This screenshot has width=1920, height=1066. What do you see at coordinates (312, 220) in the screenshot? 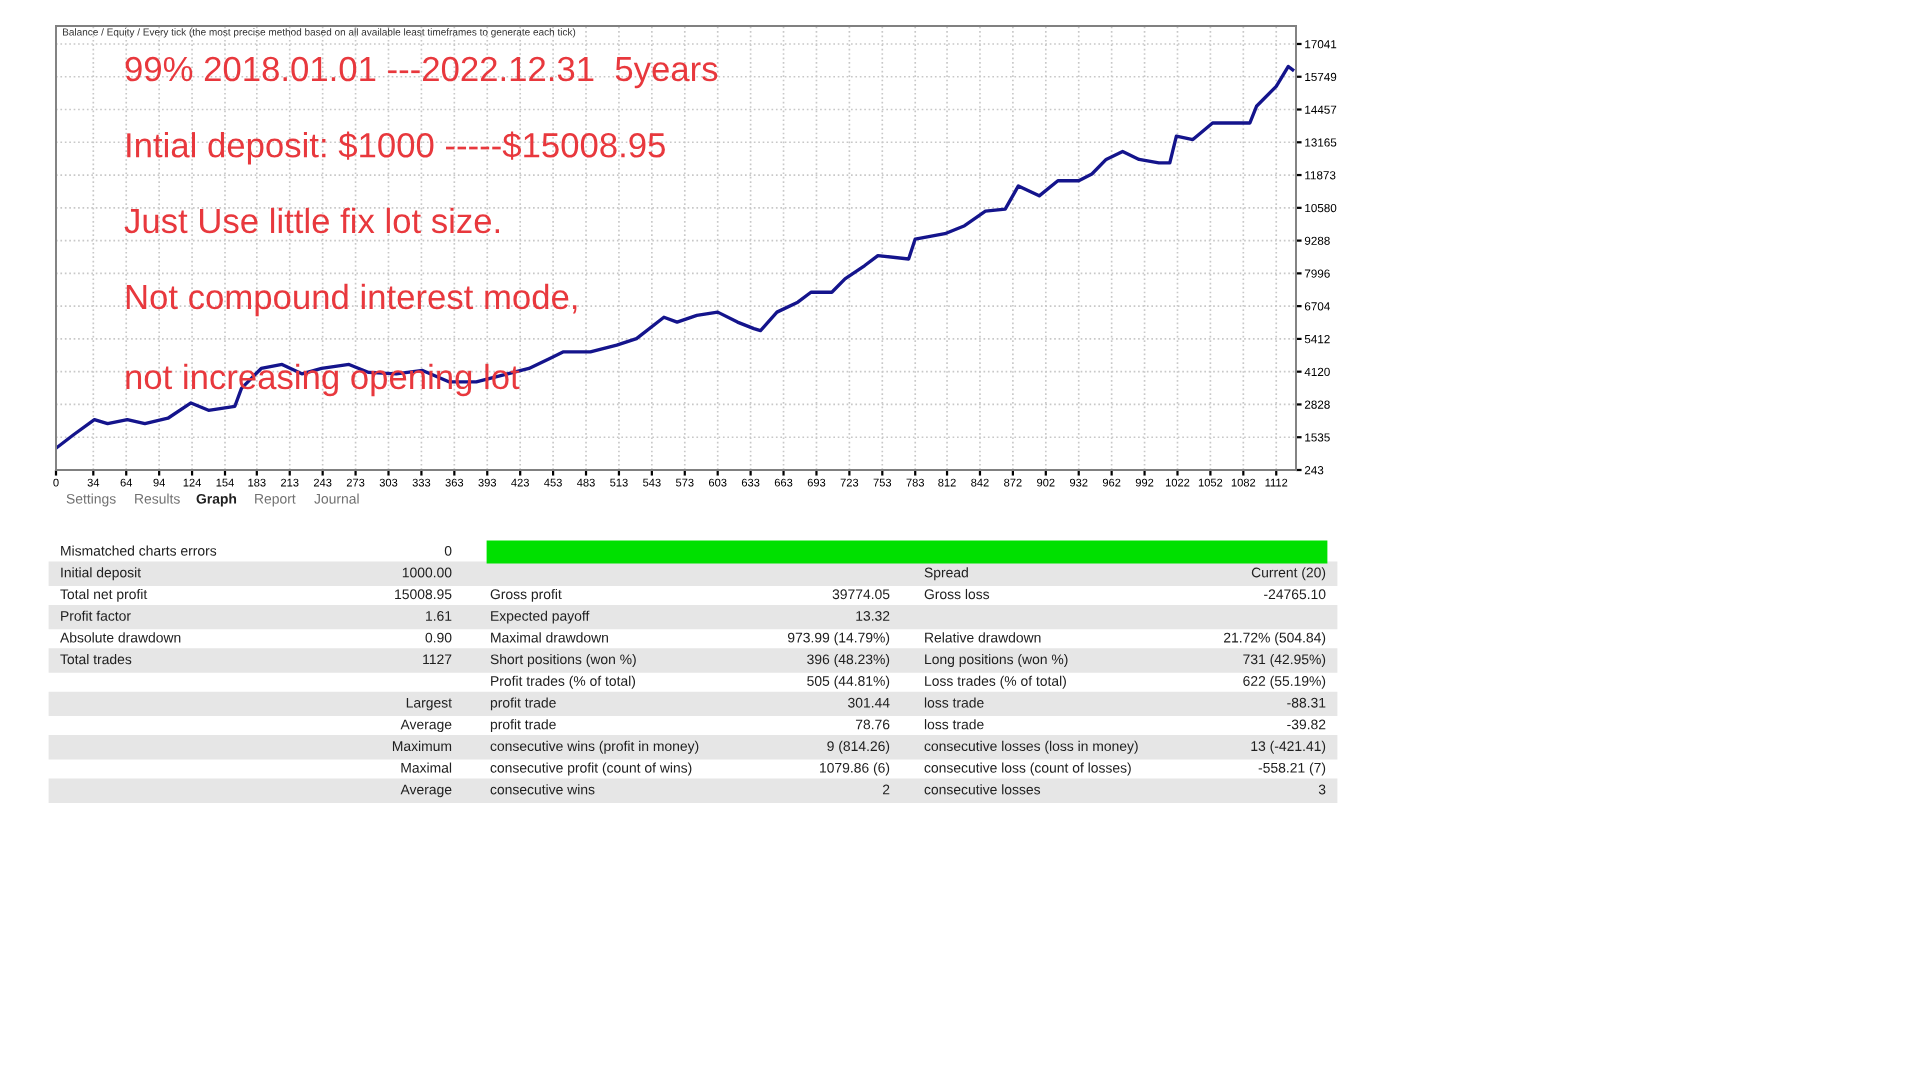
I see `annotation: Just Use little fix lot size.` at bounding box center [312, 220].